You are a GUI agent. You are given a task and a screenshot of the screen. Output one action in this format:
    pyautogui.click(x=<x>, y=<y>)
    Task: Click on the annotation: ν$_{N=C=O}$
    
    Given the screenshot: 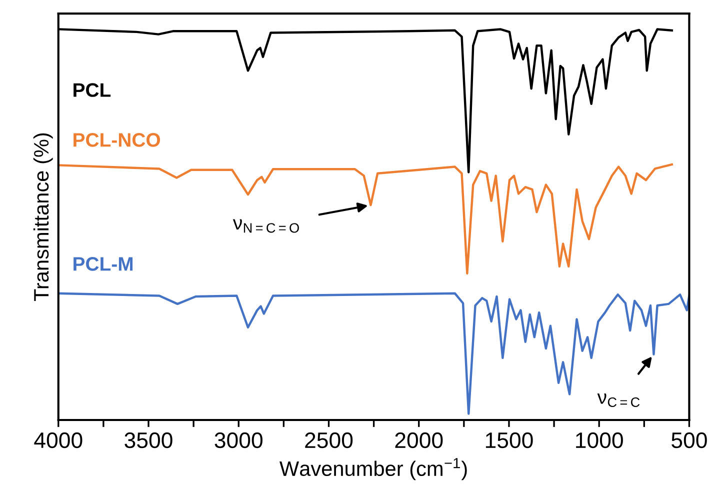 What is the action you would take?
    pyautogui.click(x=265, y=226)
    